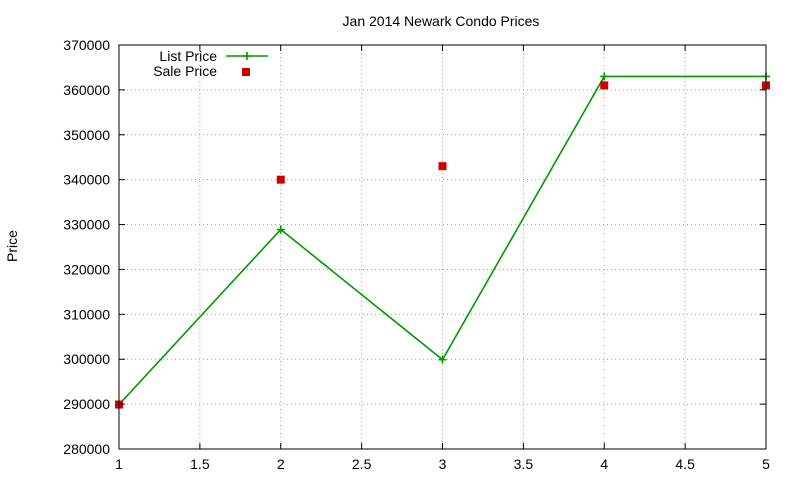  I want to click on legend-marker-sale-price, so click(246, 72).